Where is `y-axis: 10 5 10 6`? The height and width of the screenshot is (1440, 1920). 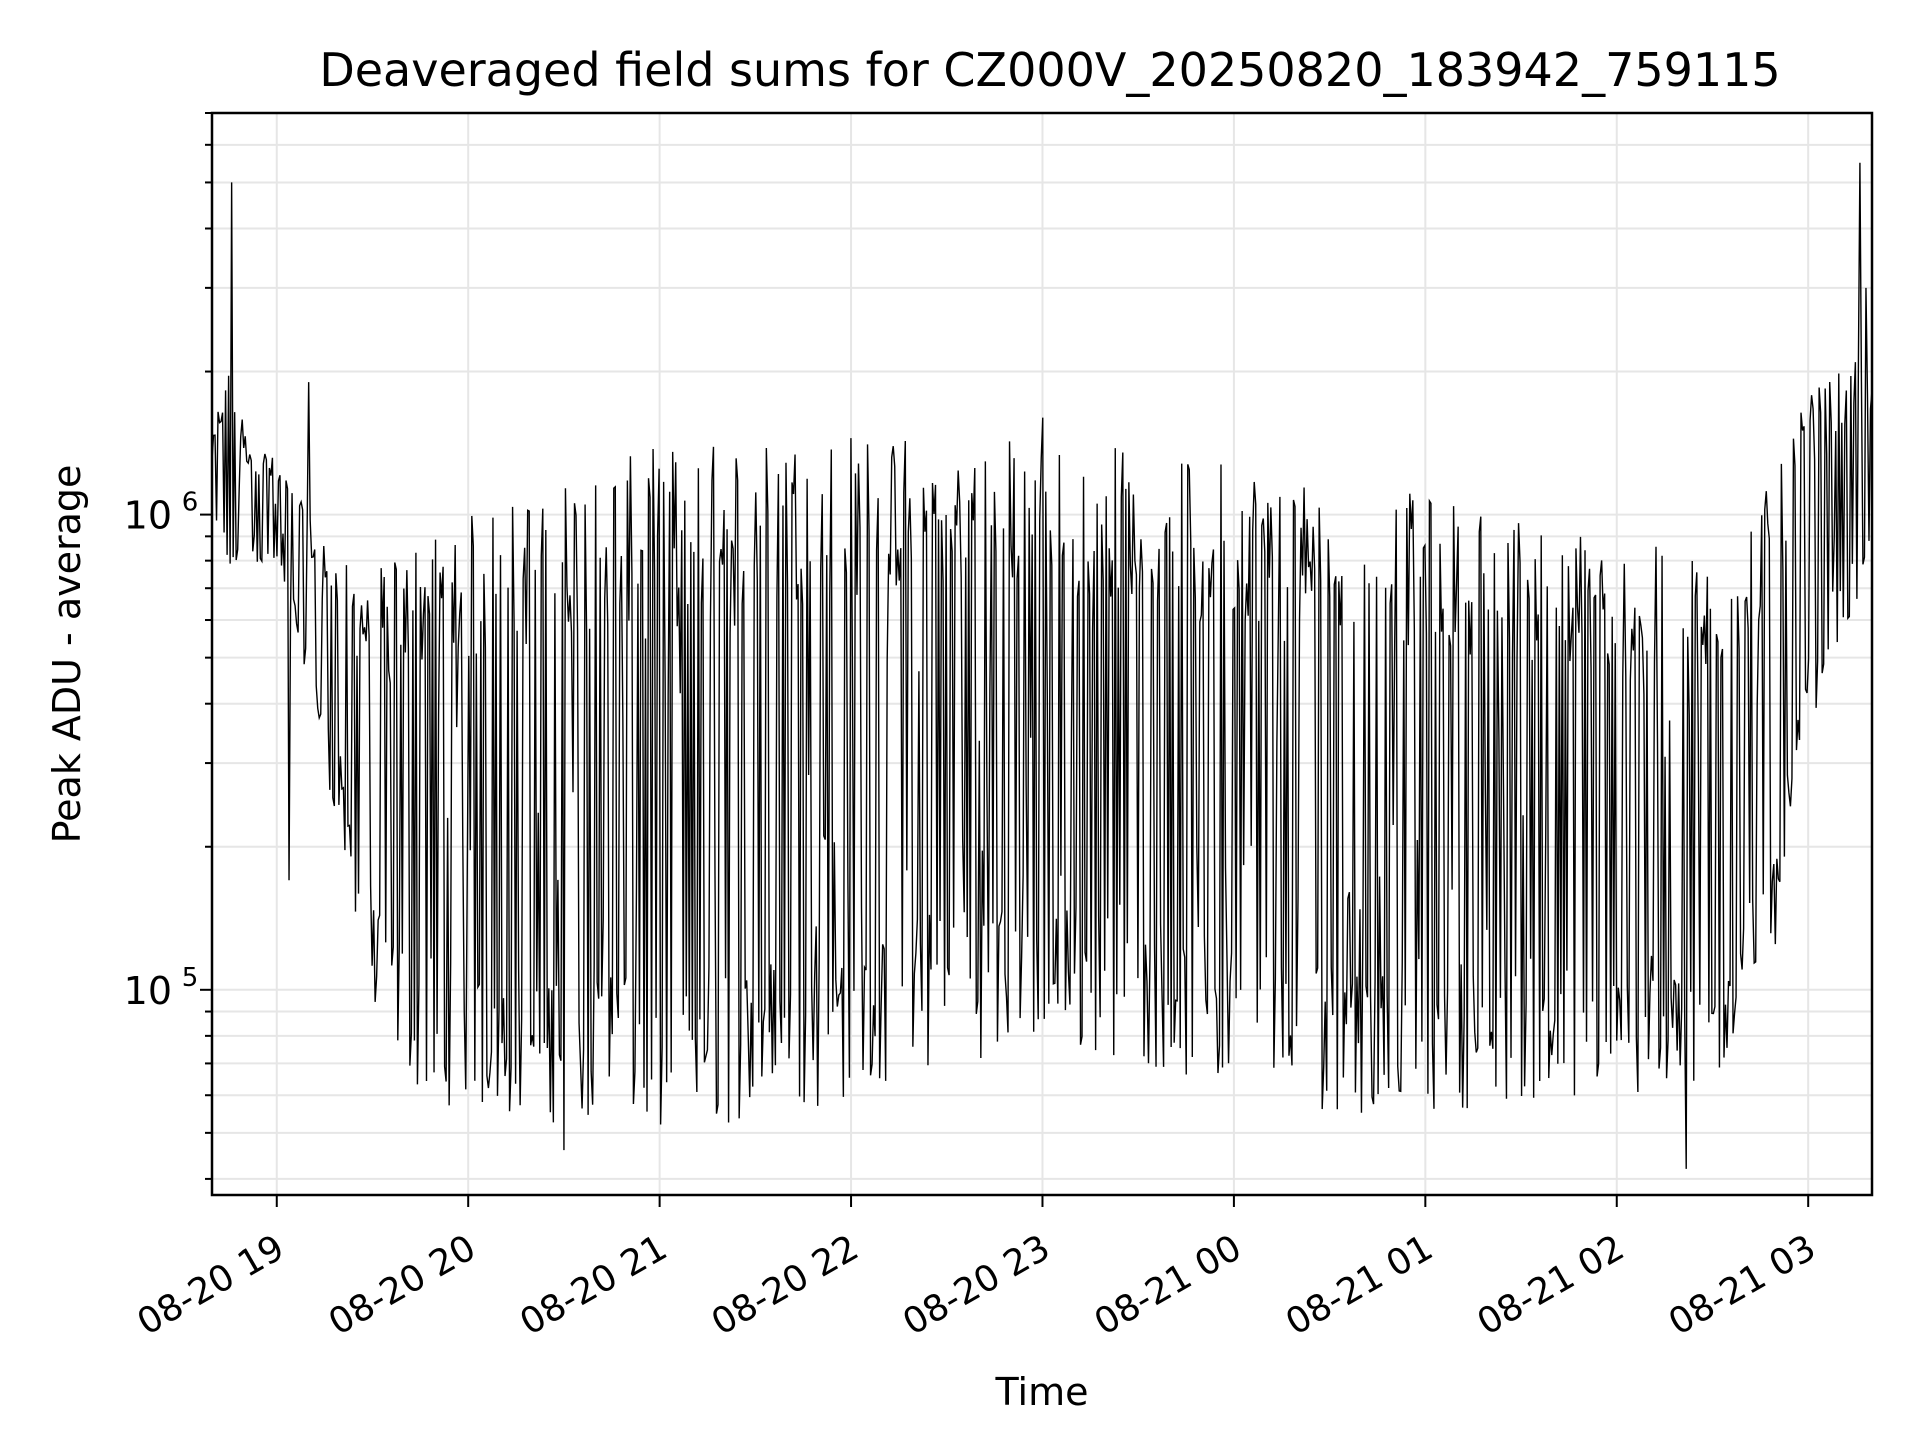
y-axis: 10 5 10 6 is located at coordinates (168, 646).